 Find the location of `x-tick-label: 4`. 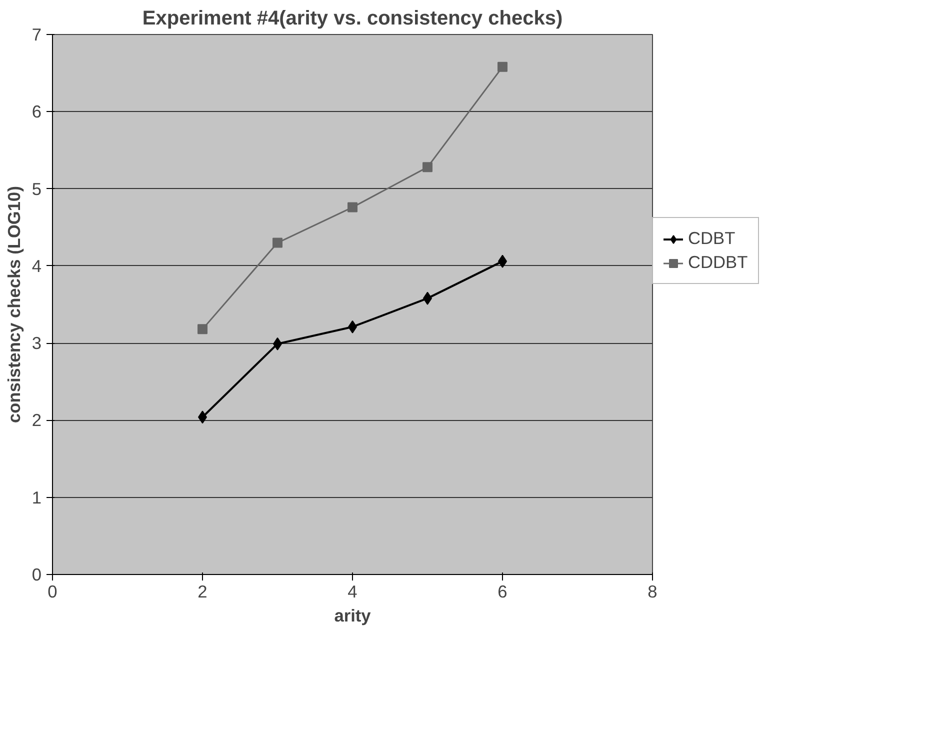

x-tick-label: 4 is located at coordinates (353, 592).